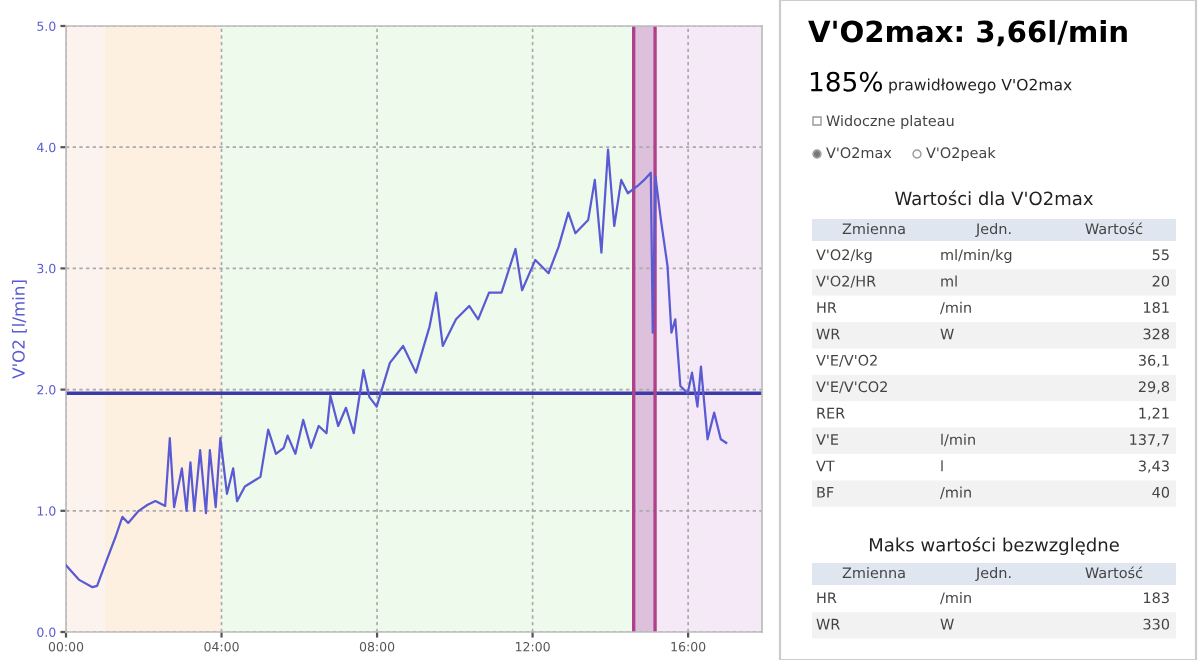 The width and height of the screenshot is (1200, 660). Describe the element at coordinates (994, 546) in the screenshot. I see `text: Maks wartości bezwzględne` at that location.